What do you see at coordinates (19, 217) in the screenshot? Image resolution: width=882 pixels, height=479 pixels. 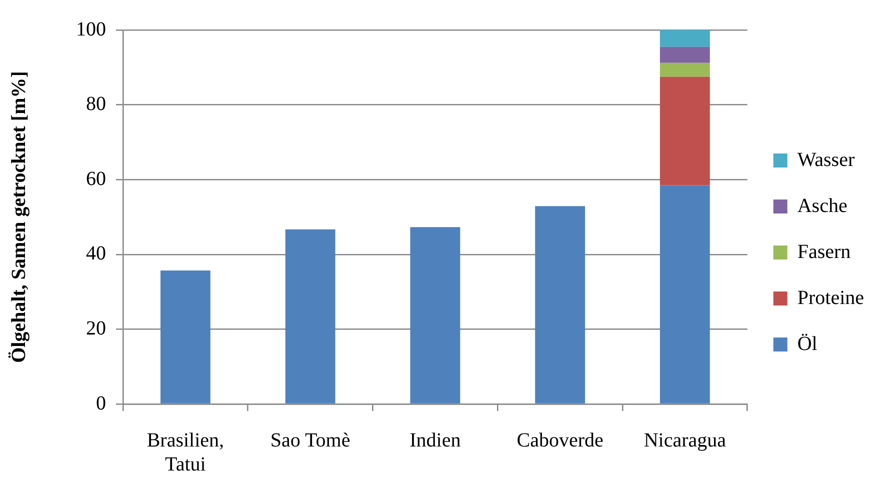 I see `y-axis-title: Ölgehalt, Samen getrocknet [m%]` at bounding box center [19, 217].